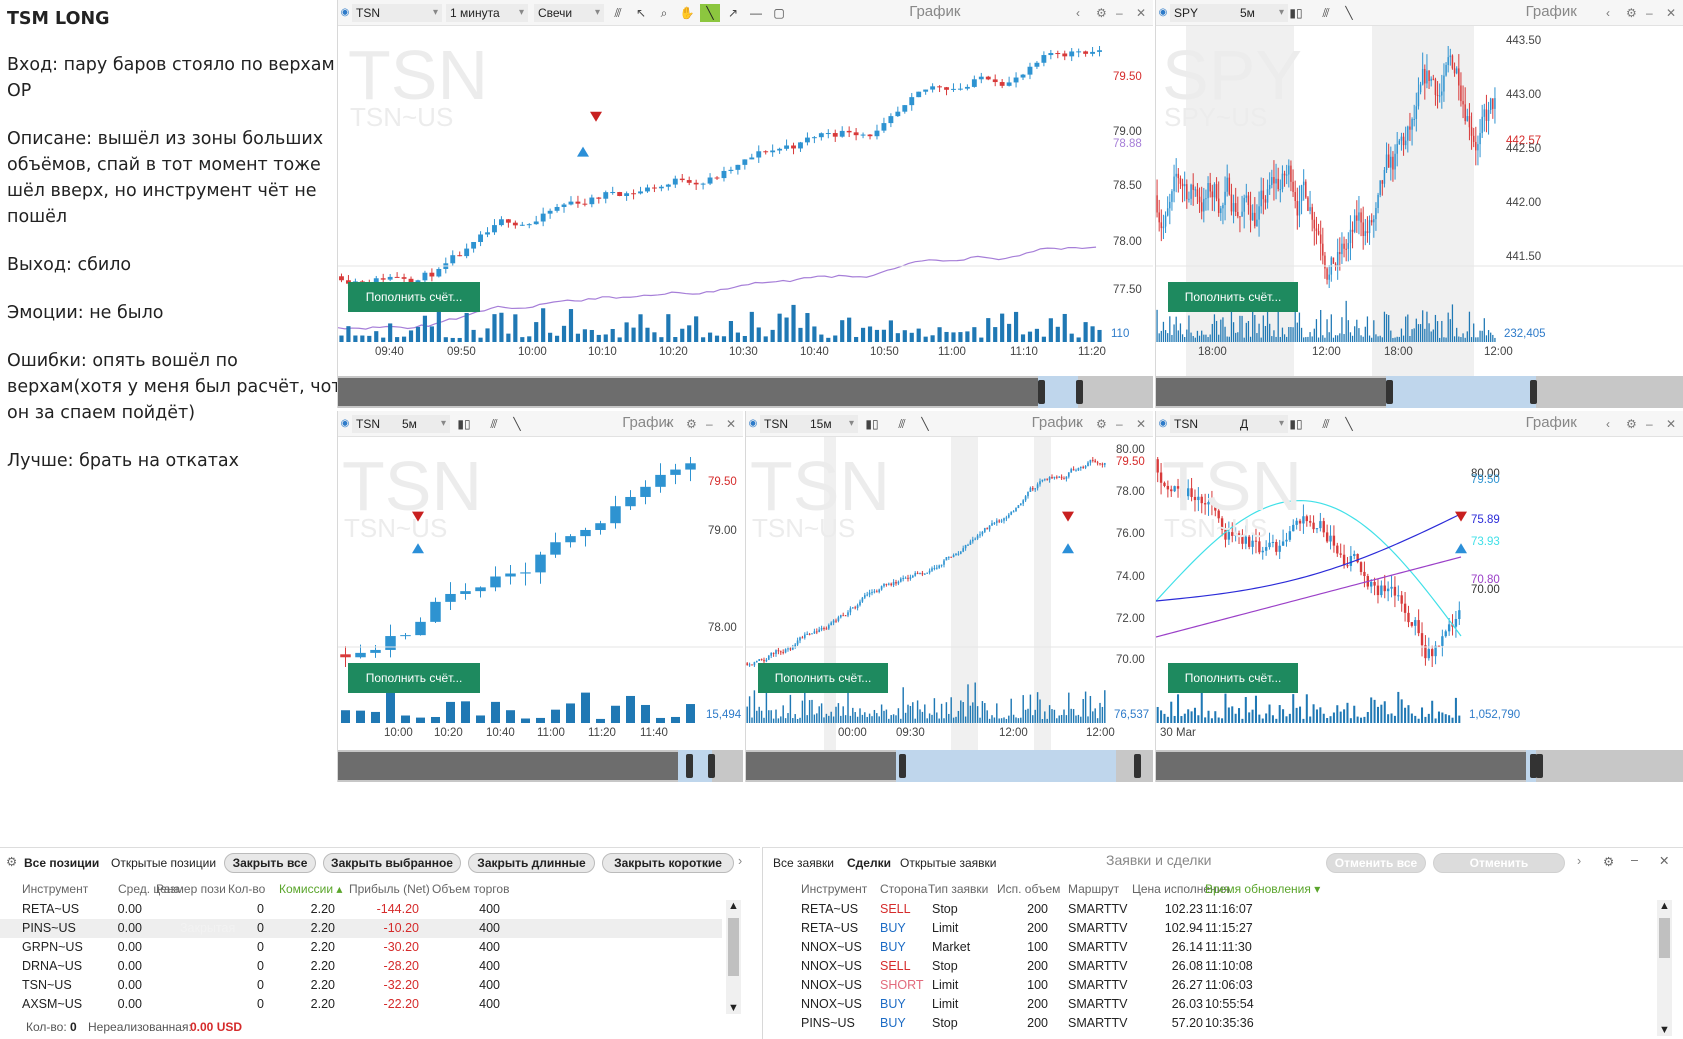 This screenshot has width=1683, height=1039. I want to click on interval-dropdown: 15м, so click(832, 424).